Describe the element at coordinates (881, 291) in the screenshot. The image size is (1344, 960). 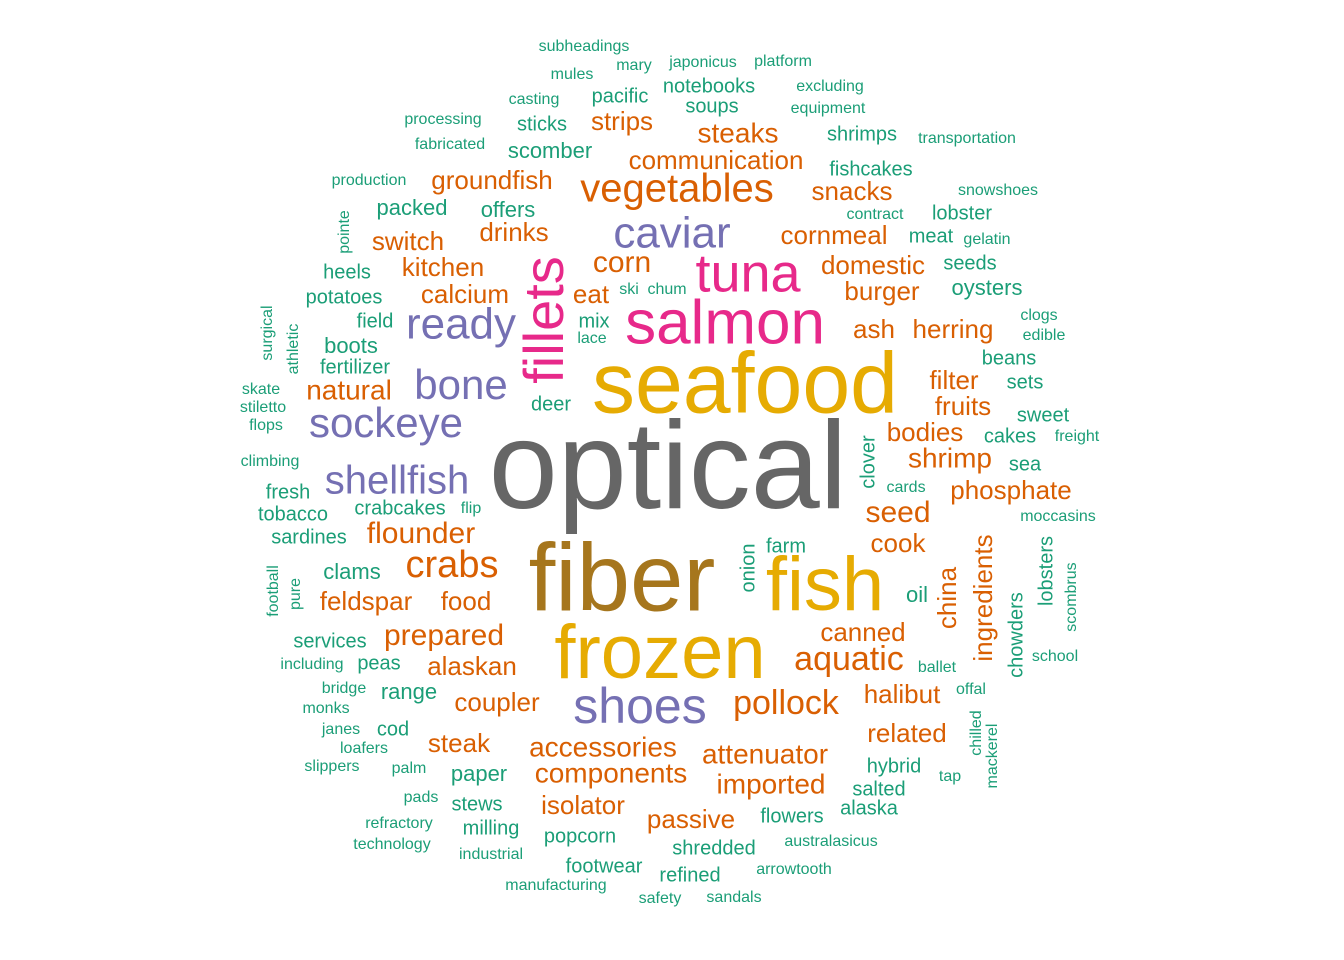
I see `word-burger: burger` at that location.